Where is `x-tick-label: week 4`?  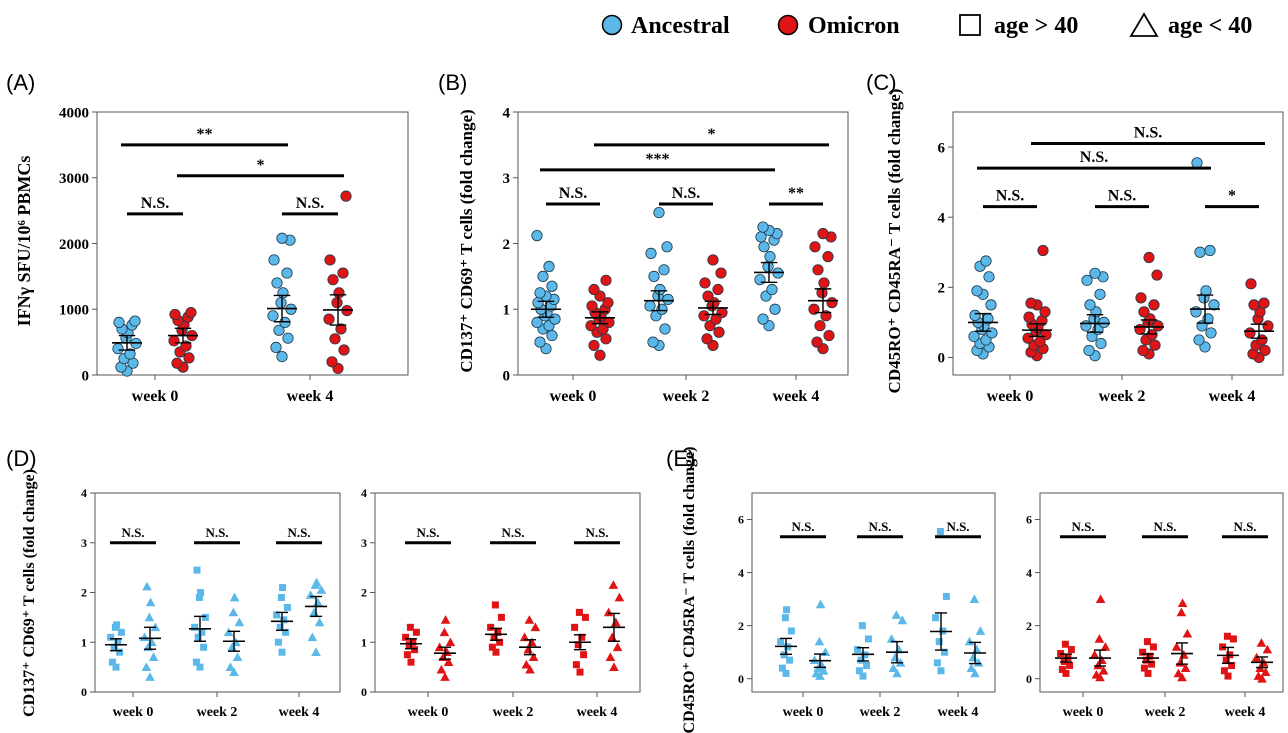
x-tick-label: week 4 is located at coordinates (1232, 396).